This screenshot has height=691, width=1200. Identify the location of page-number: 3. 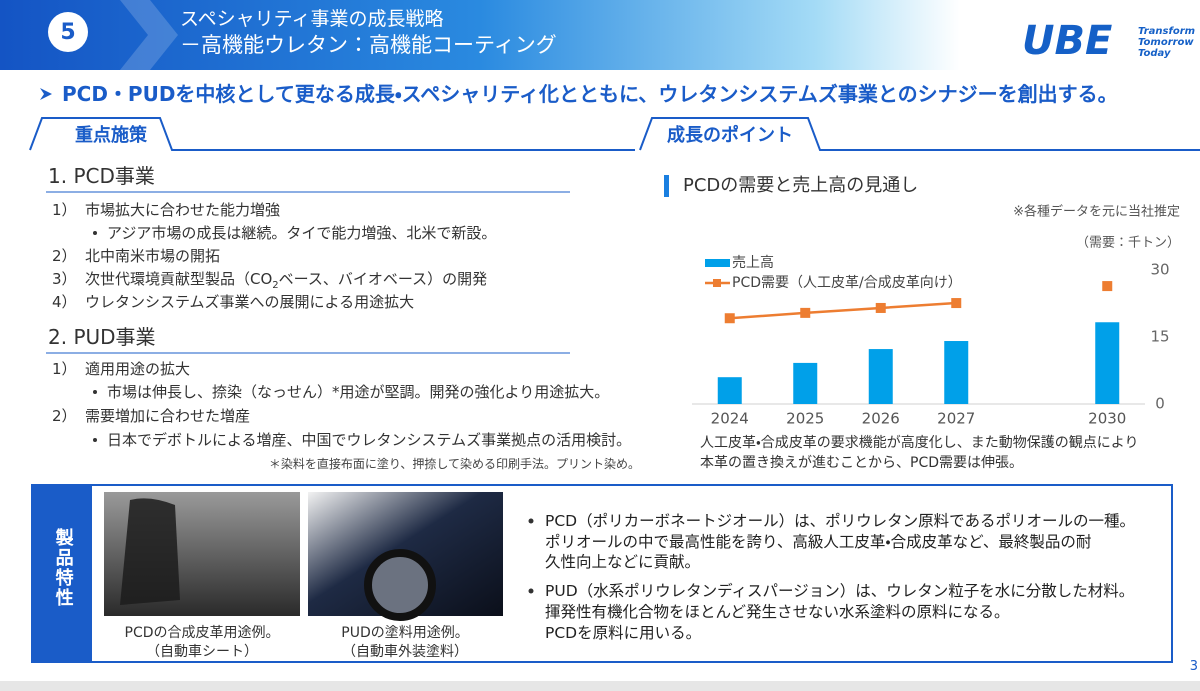
(1193, 667).